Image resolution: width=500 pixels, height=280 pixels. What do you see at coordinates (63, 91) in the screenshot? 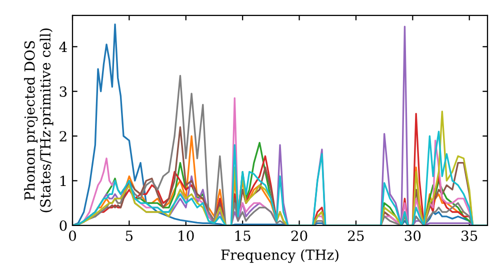
I see `y-tick-label: 3` at bounding box center [63, 91].